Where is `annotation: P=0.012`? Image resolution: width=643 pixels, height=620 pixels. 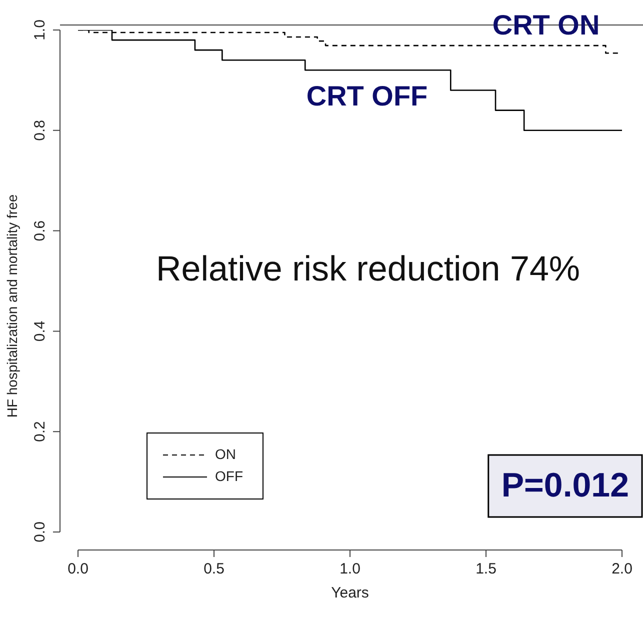 annotation: P=0.012 is located at coordinates (565, 485).